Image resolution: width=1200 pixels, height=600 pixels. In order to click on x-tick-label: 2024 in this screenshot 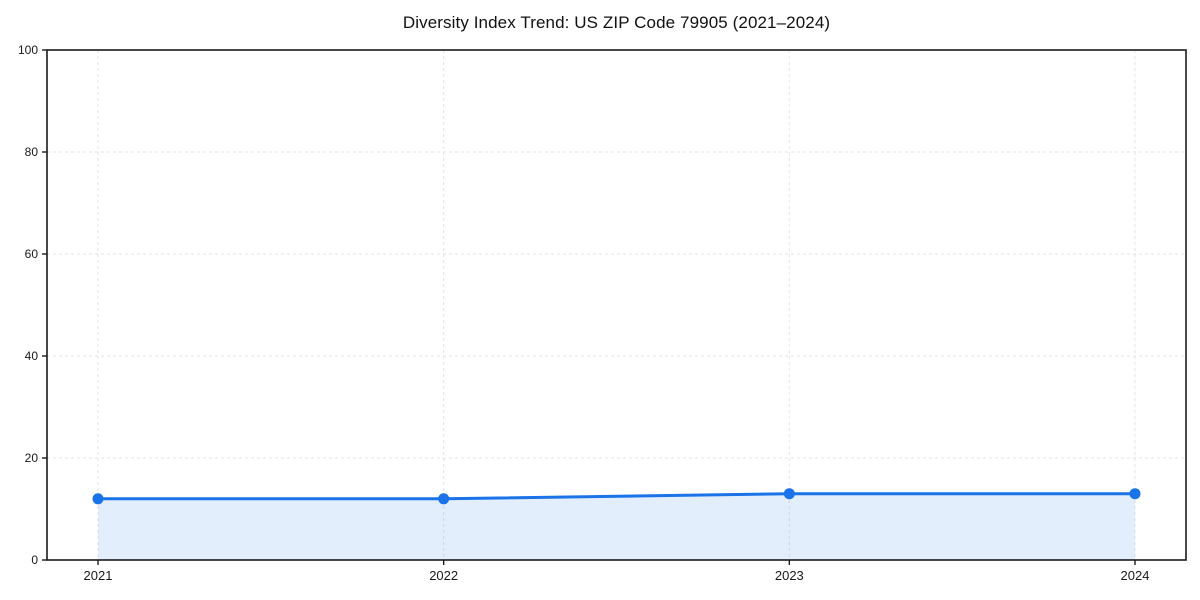, I will do `click(1135, 575)`.